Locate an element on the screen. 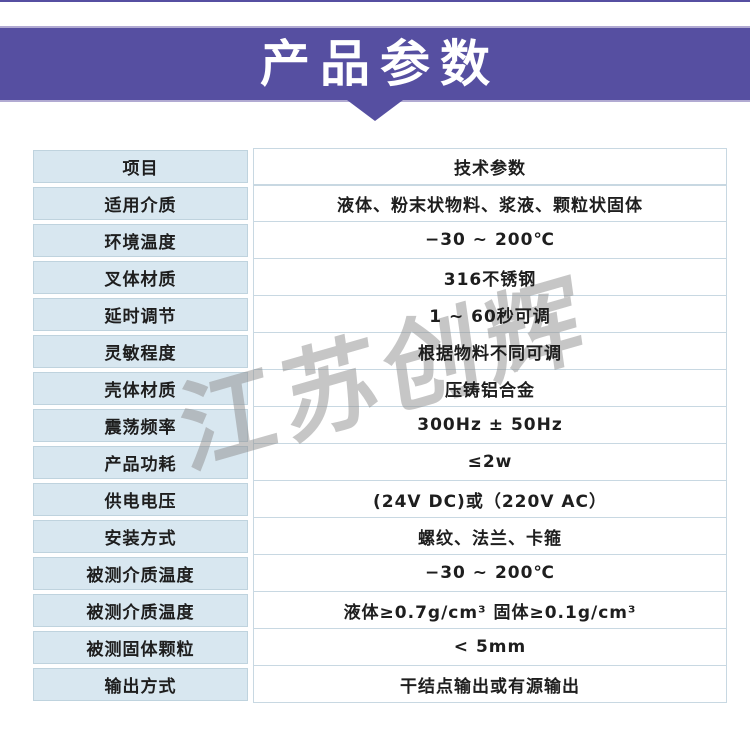 The image size is (750, 735). spec-row: 安装方式 螺纹、法兰、卡箍 is located at coordinates (380, 536).